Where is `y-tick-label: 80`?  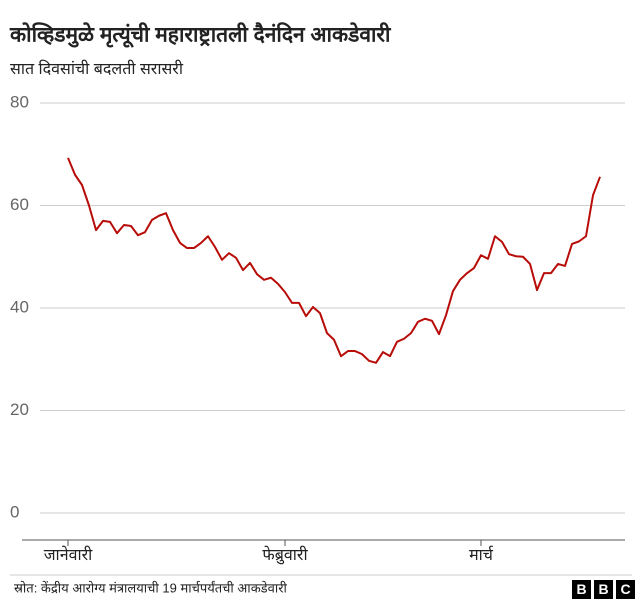 y-tick-label: 80 is located at coordinates (19, 101).